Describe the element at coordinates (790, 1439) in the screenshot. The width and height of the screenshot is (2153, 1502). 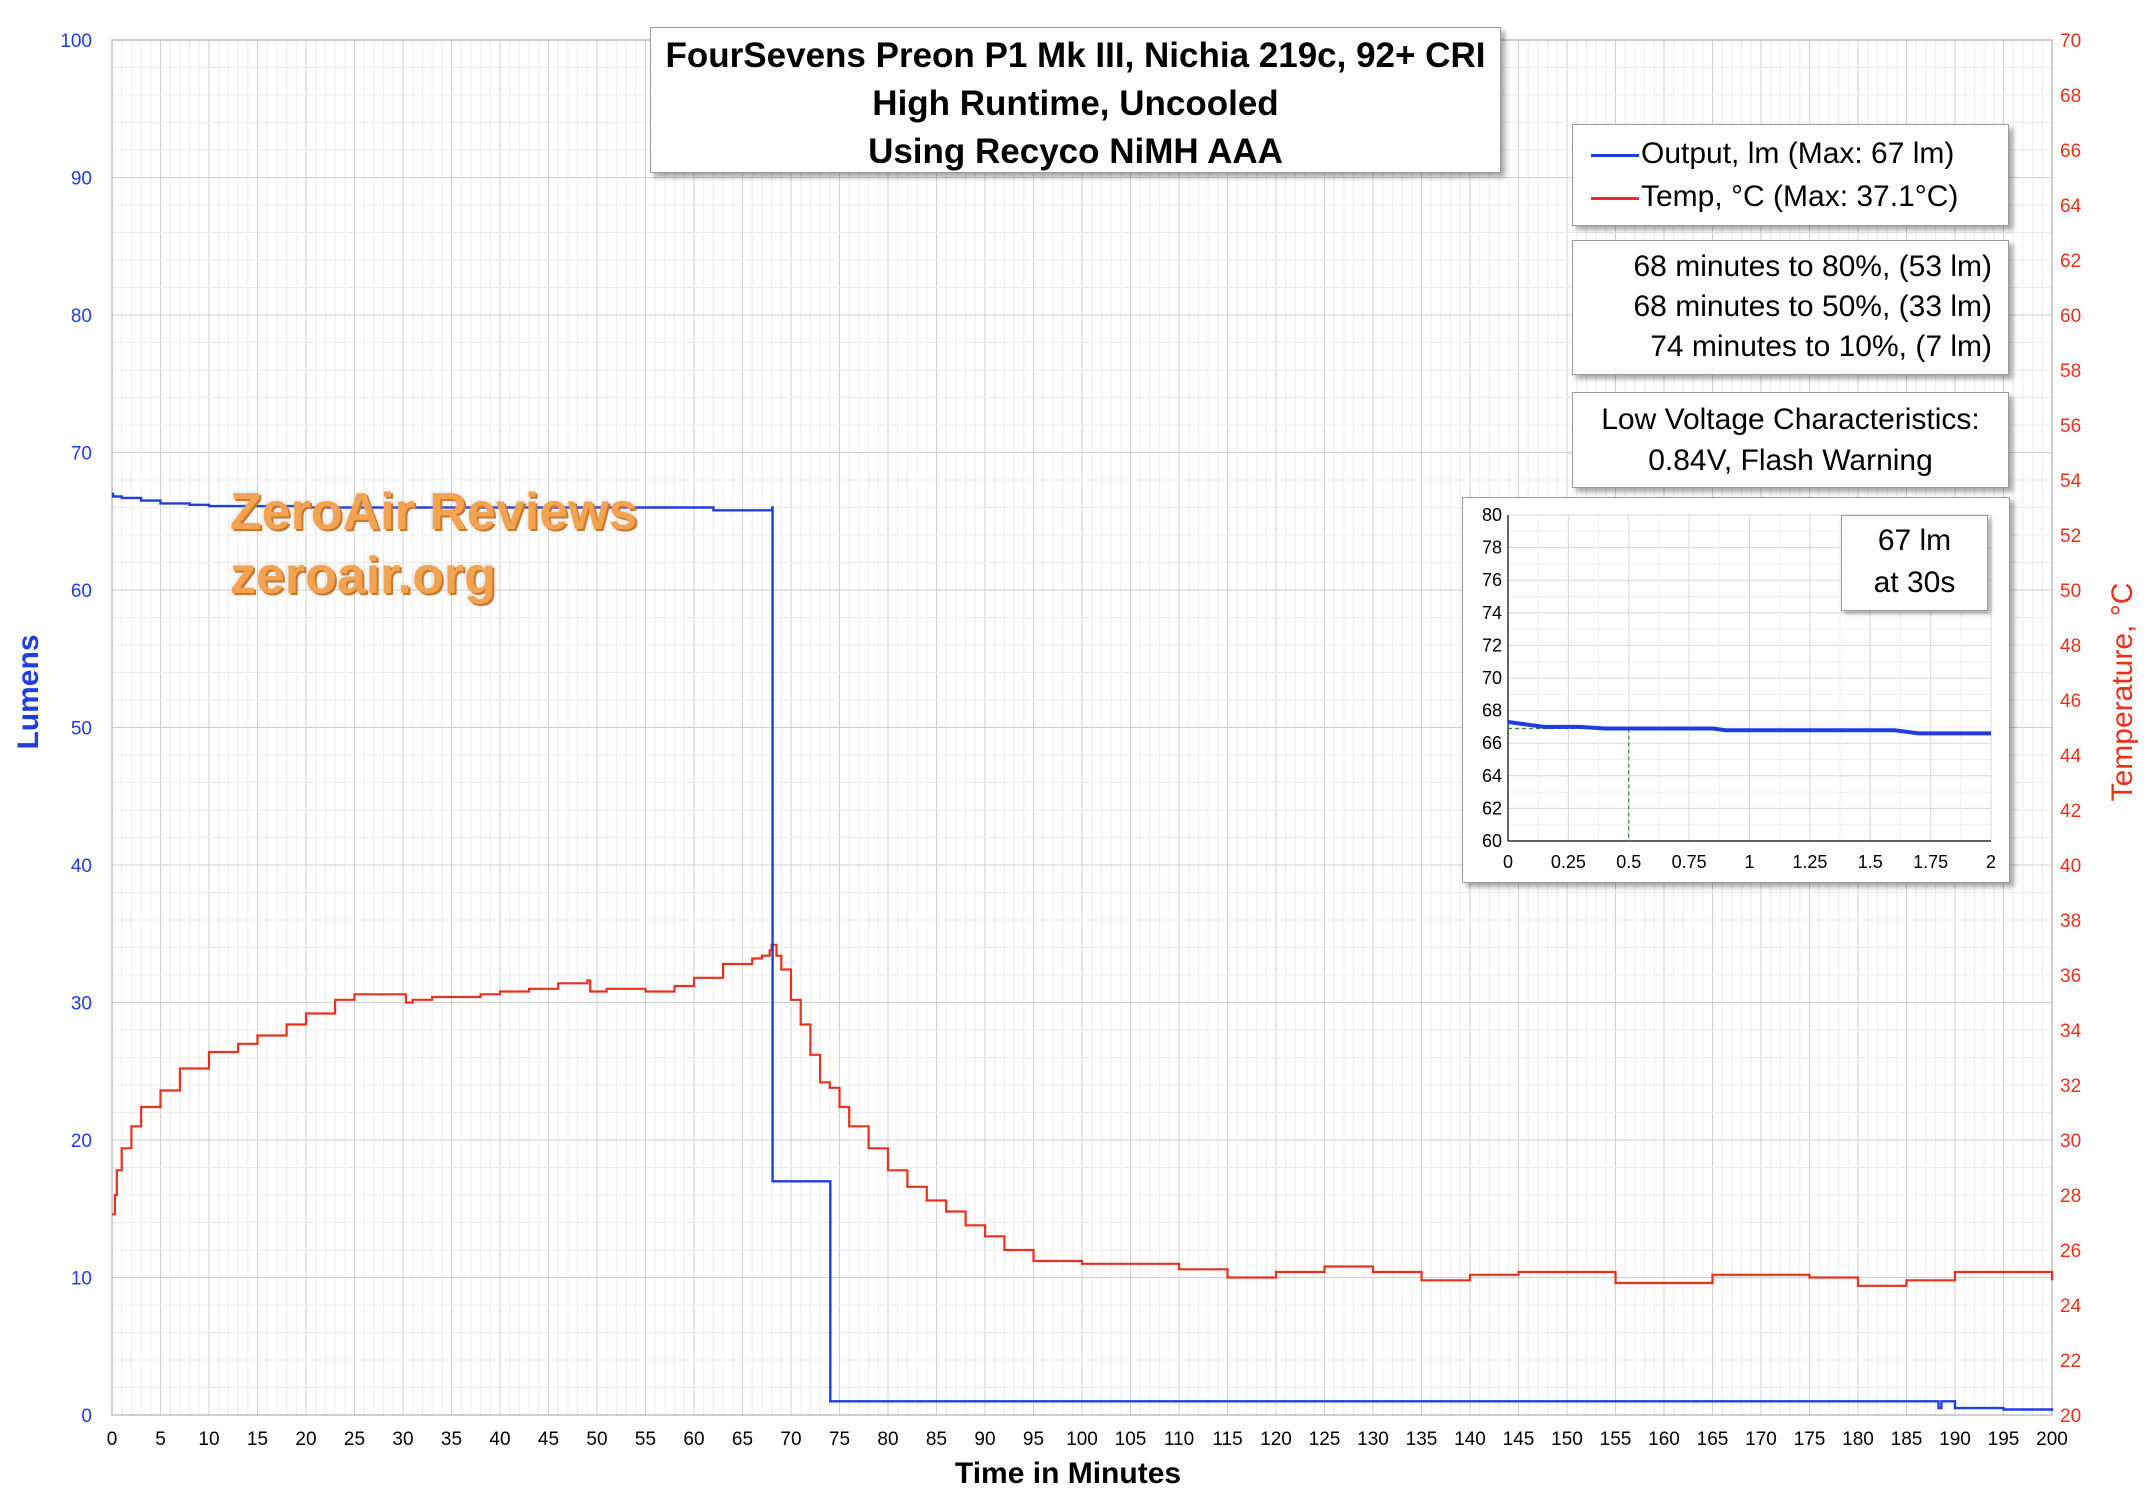
I see `x-tick-label: 70` at that location.